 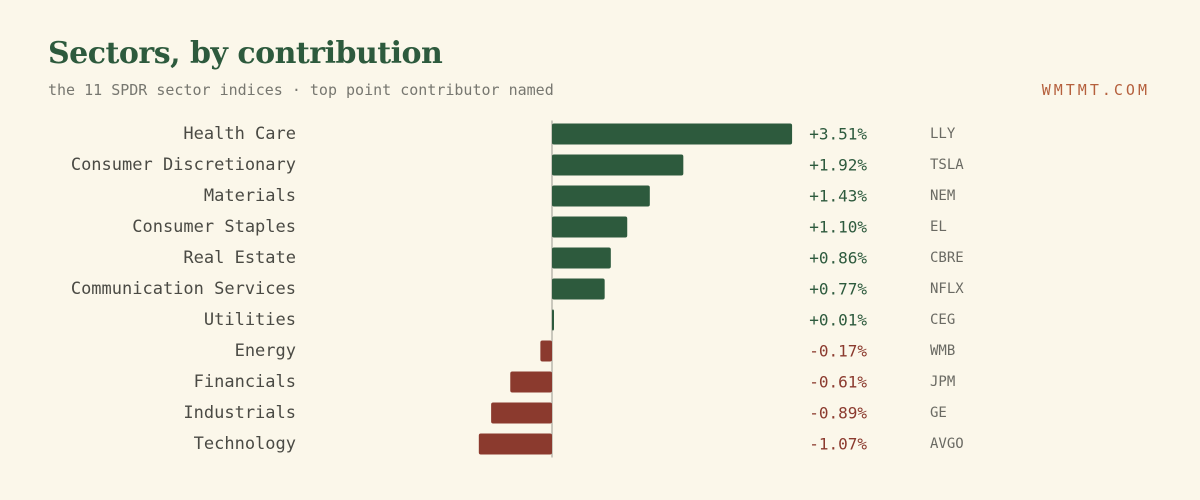 What do you see at coordinates (239, 413) in the screenshot?
I see `category-label: Industrials` at bounding box center [239, 413].